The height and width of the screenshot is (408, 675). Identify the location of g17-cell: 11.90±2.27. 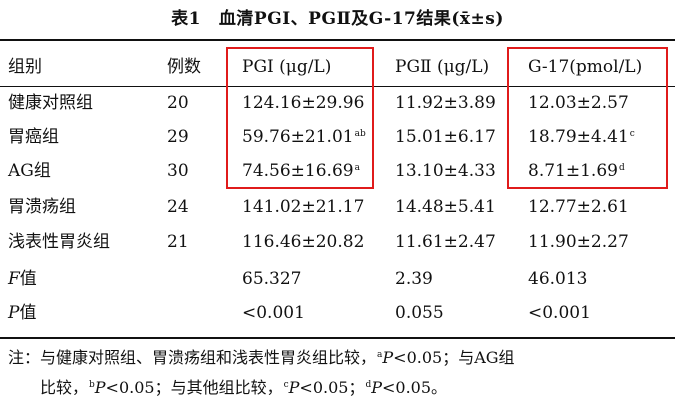
(578, 242).